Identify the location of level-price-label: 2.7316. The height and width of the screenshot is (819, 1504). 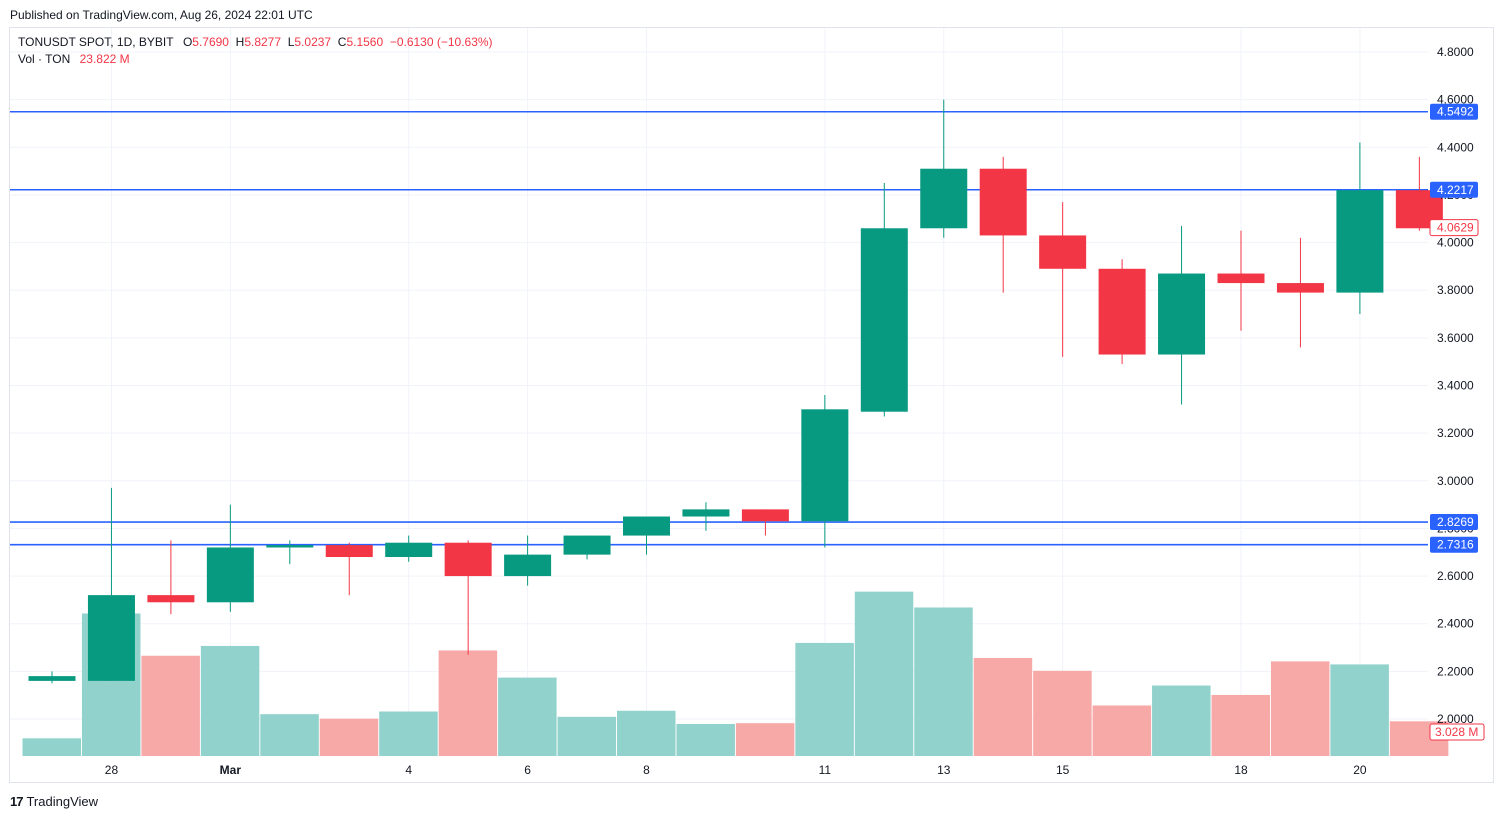
(1455, 545).